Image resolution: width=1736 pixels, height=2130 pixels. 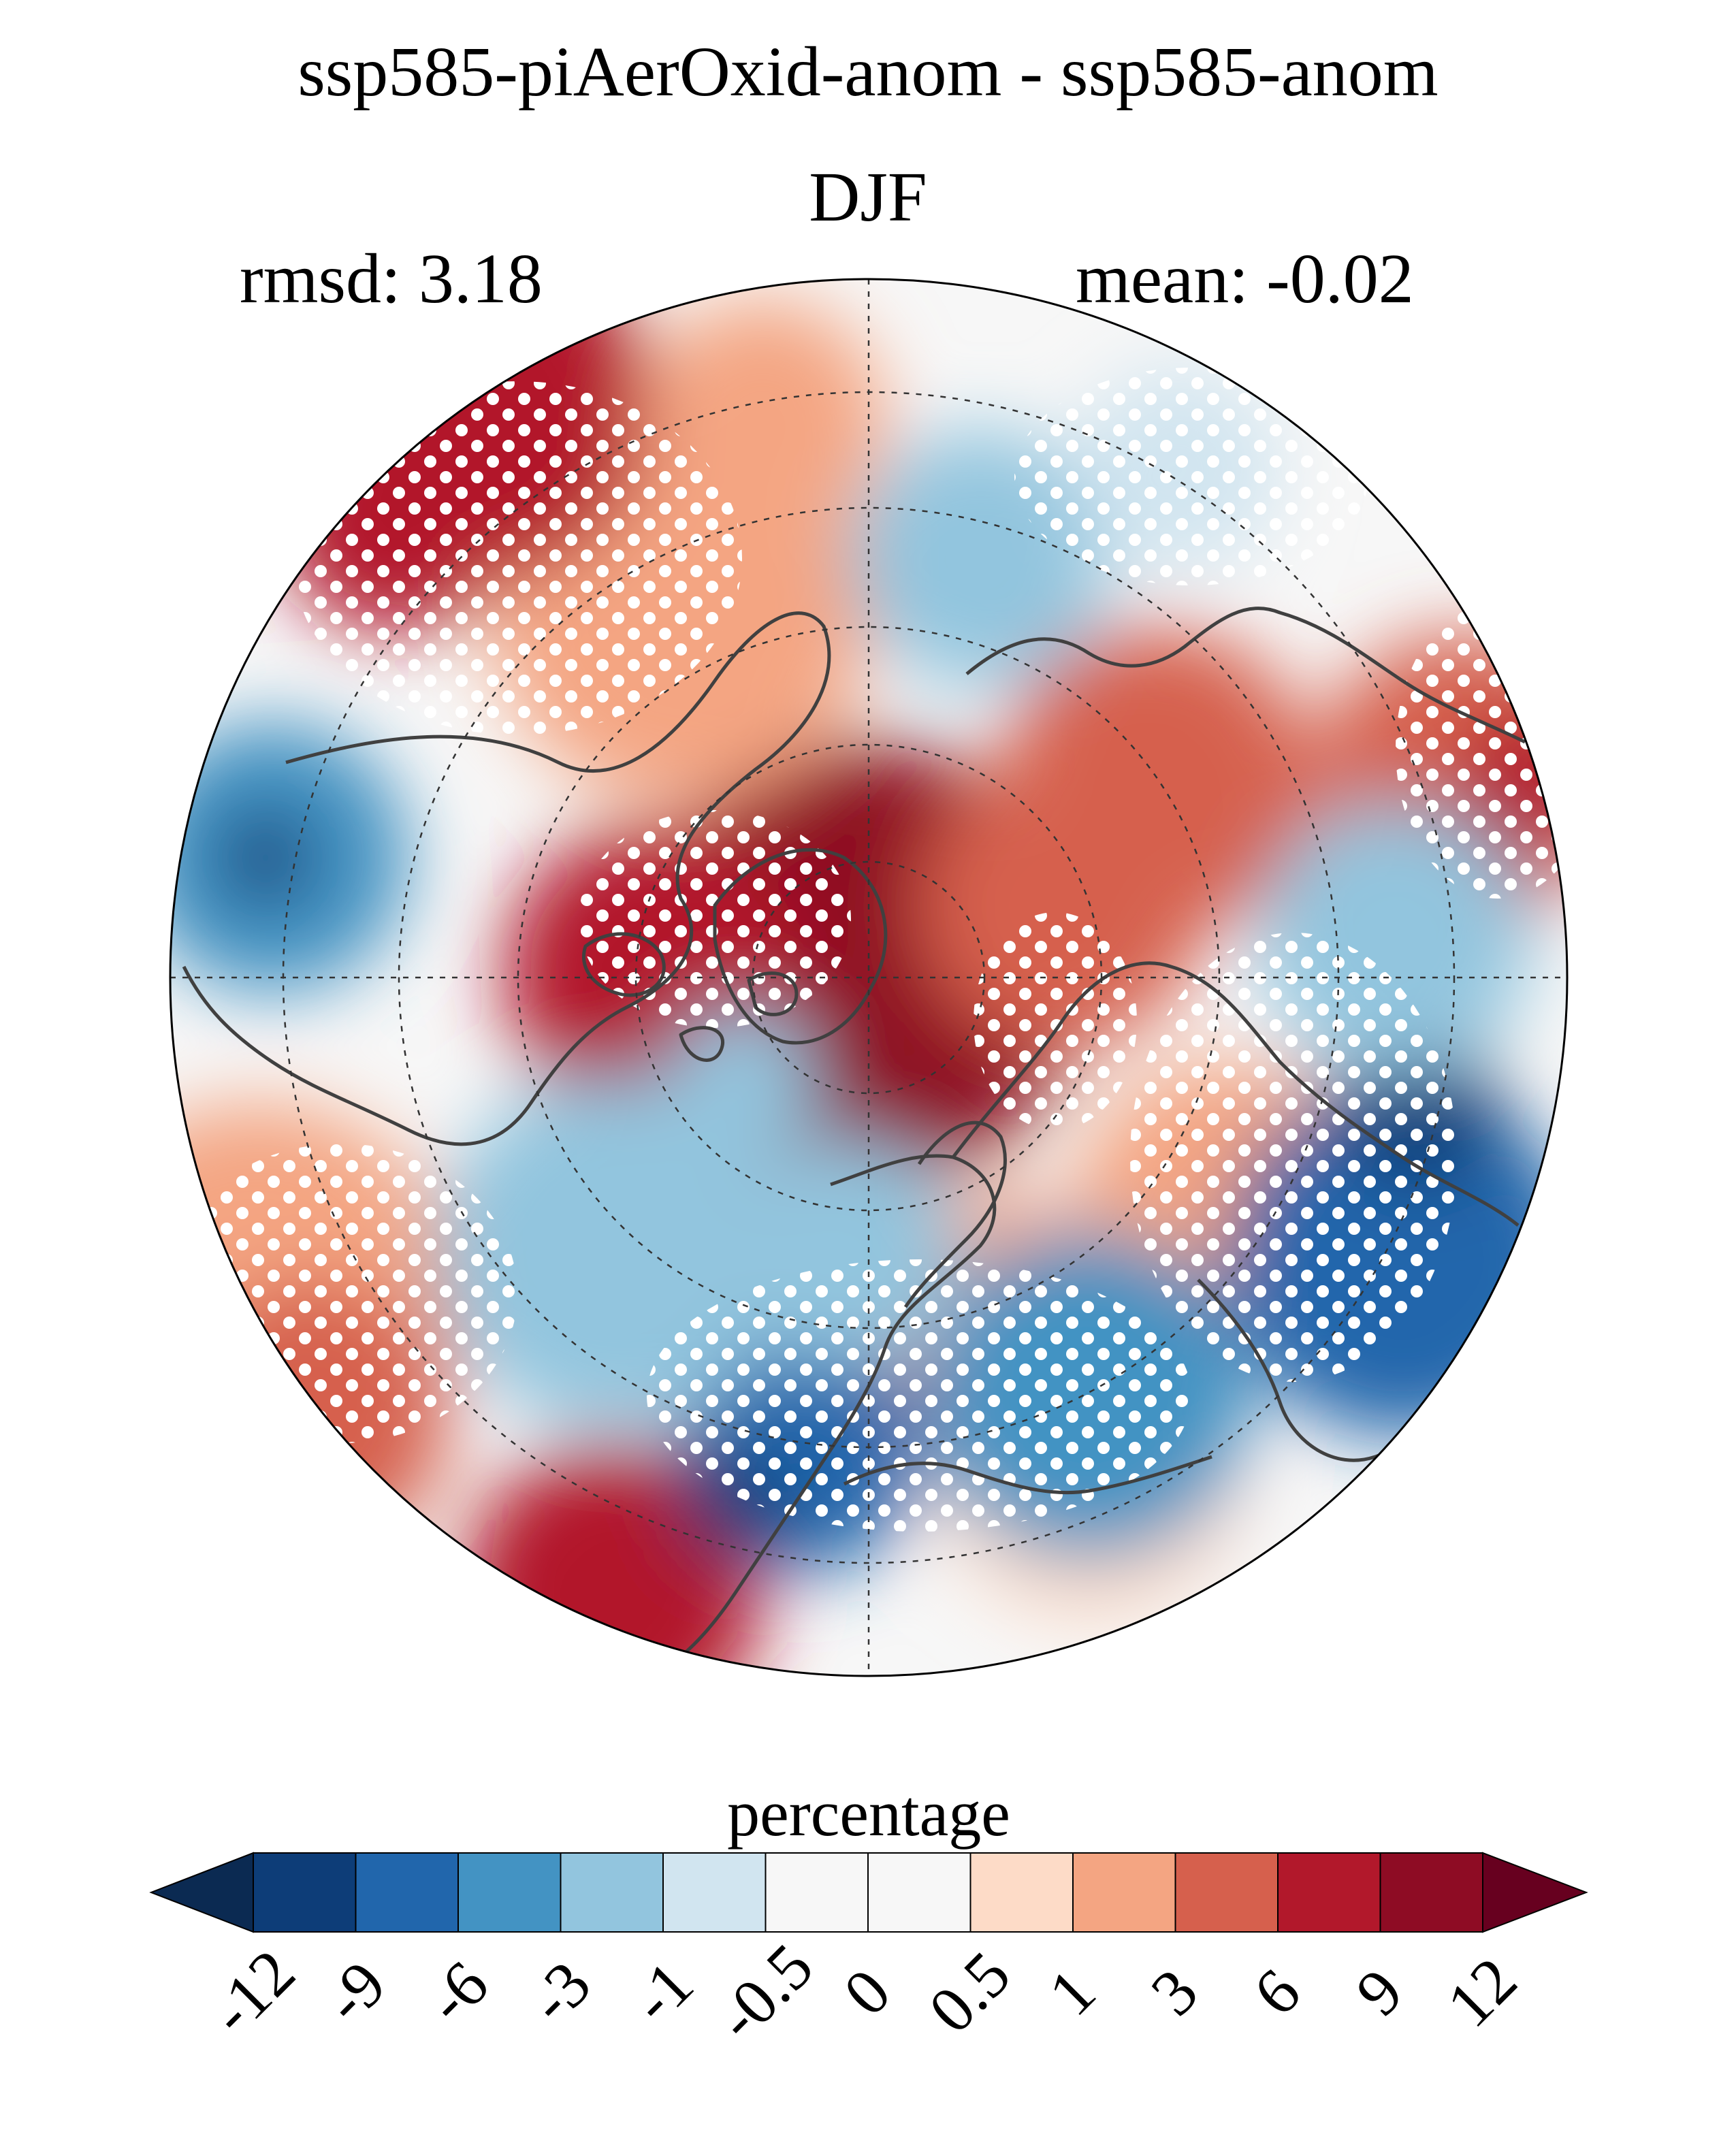 What do you see at coordinates (1027, 1475) in the screenshot?
I see `coastline-mediterranean` at bounding box center [1027, 1475].